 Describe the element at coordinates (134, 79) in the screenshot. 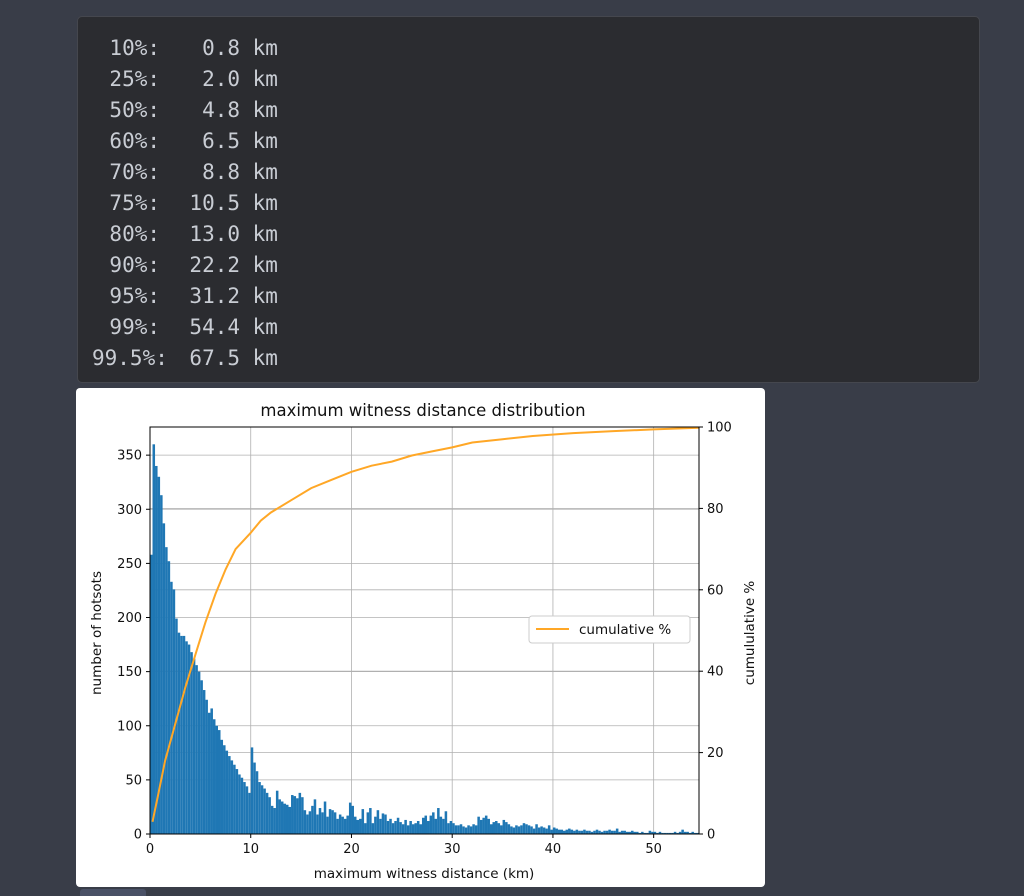

I see `percentile-label: 25%:` at that location.